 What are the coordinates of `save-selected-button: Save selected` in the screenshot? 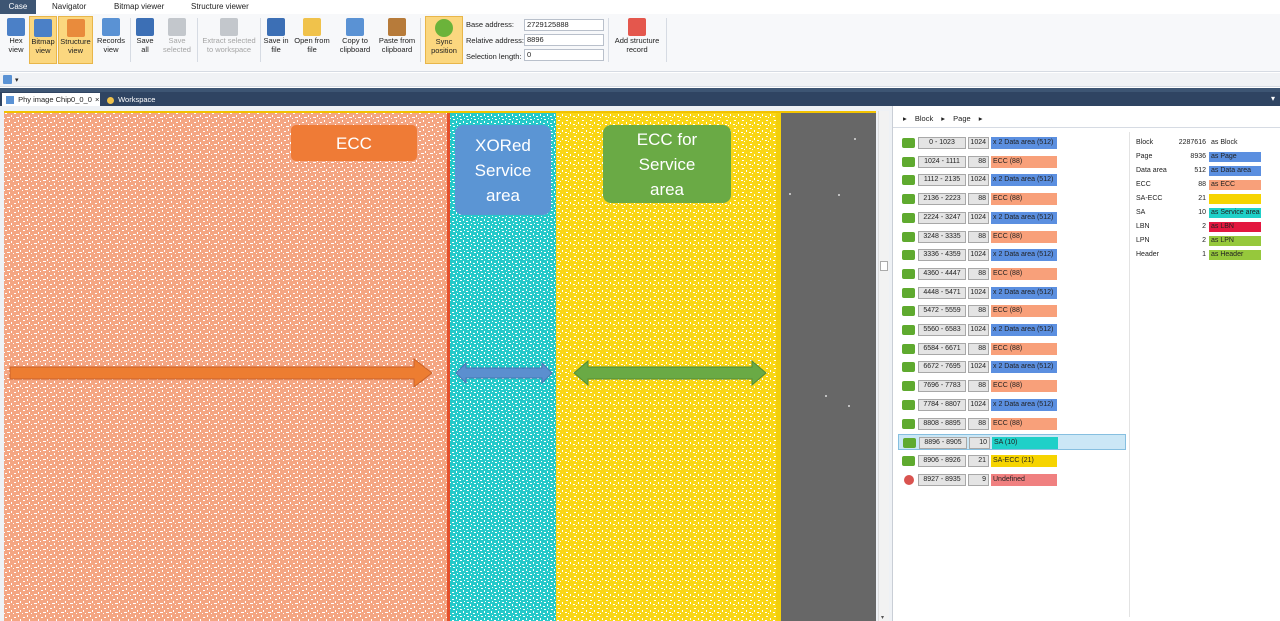 It's located at (177, 40).